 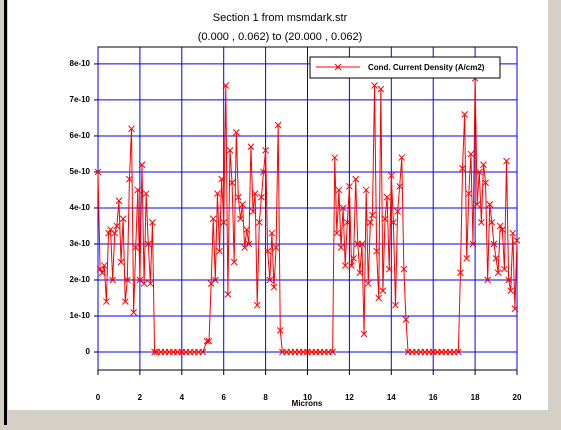 I want to click on x-tick-label: 16, so click(x=433, y=397).